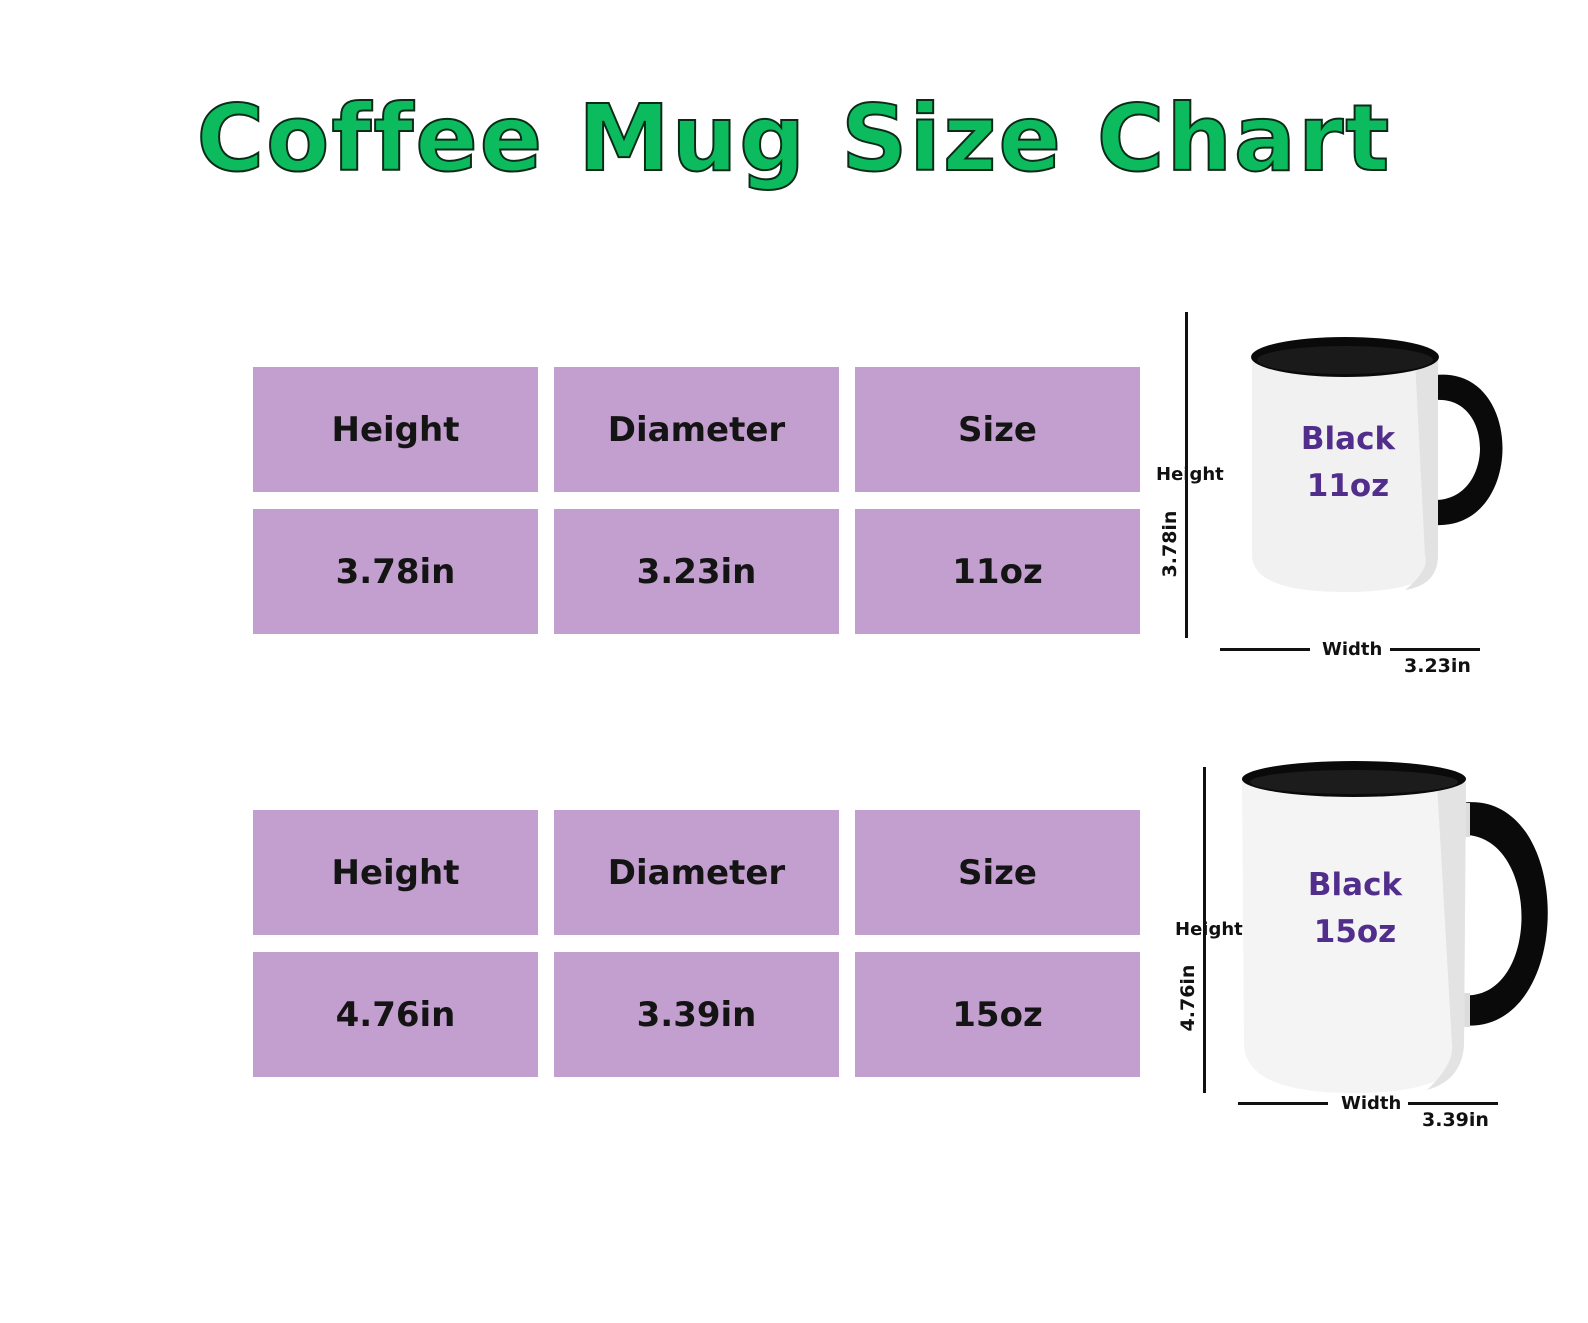 The image size is (1588, 1323). I want to click on value-height: 4.76in, so click(395, 1014).